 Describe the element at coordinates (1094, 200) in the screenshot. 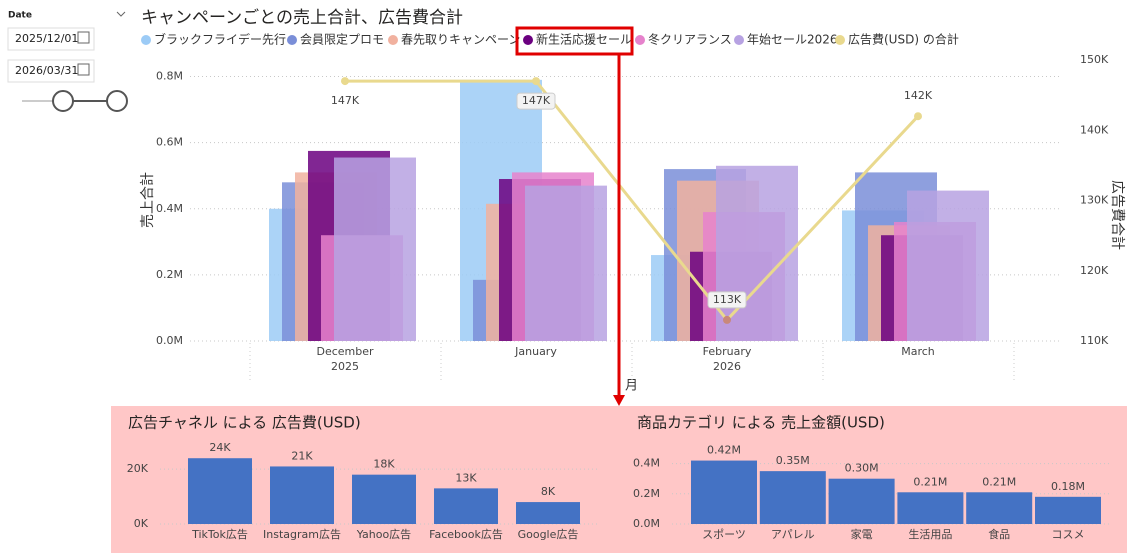

I see `y2-tick-label: 130K` at that location.